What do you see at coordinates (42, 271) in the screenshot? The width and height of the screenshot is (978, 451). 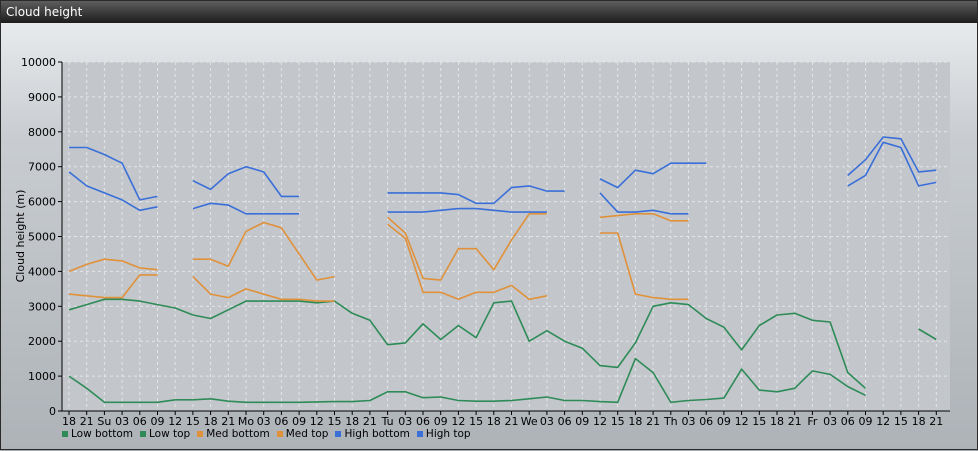 I see `y-tick-label: 4000` at bounding box center [42, 271].